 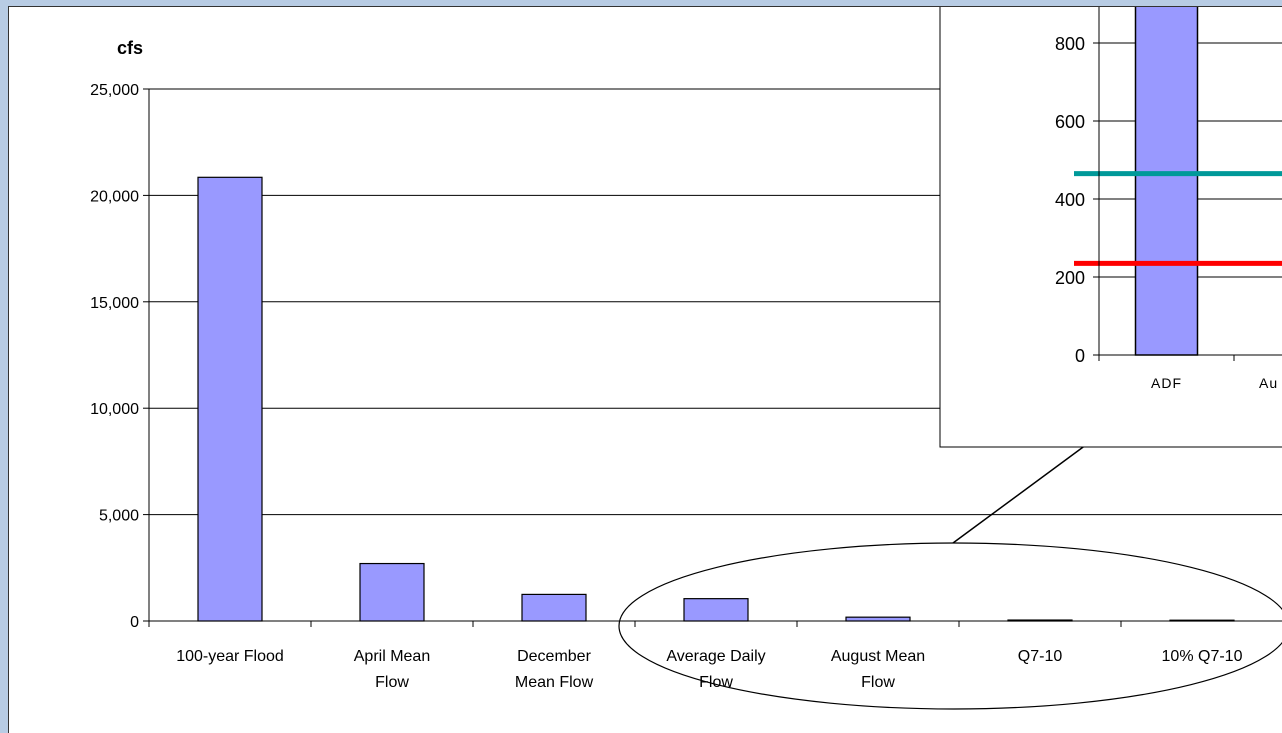 I want to click on main-category-label-line: 100-year Flood, so click(x=230, y=656).